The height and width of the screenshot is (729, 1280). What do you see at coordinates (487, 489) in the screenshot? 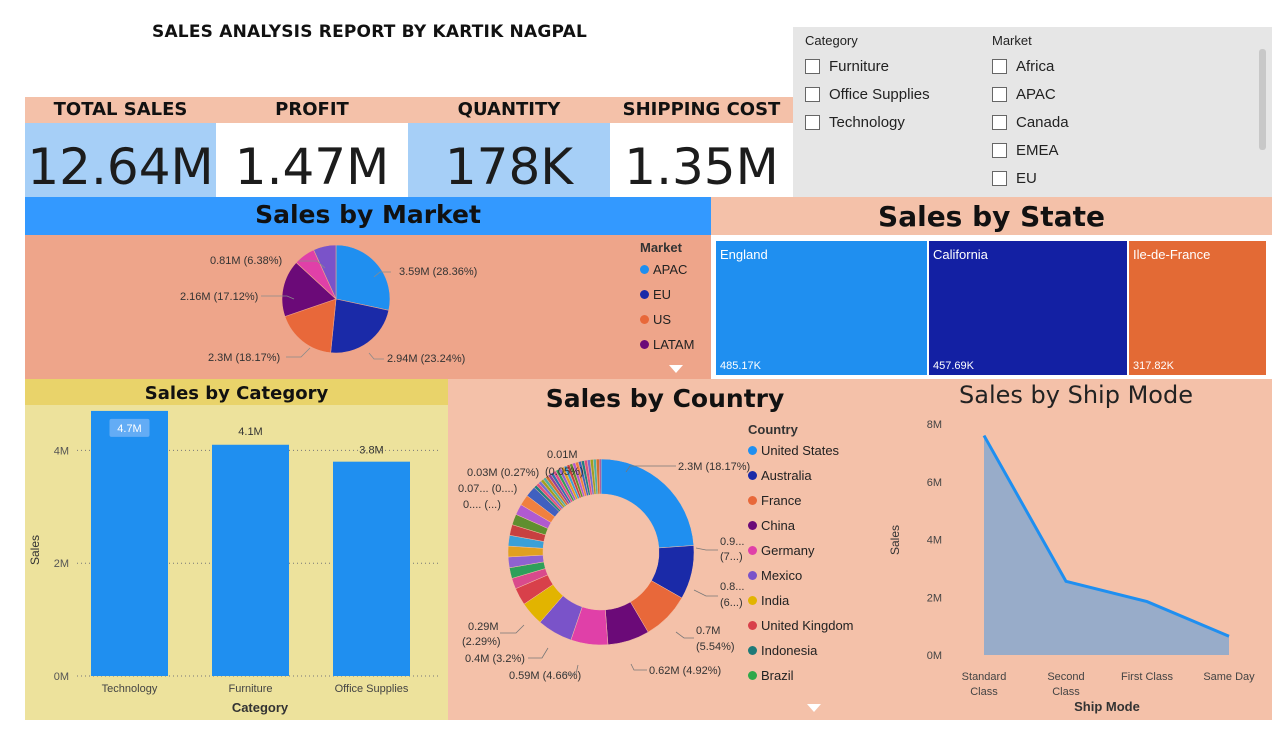
I see `donut-data-label: 0.07... (0....)` at bounding box center [487, 489].